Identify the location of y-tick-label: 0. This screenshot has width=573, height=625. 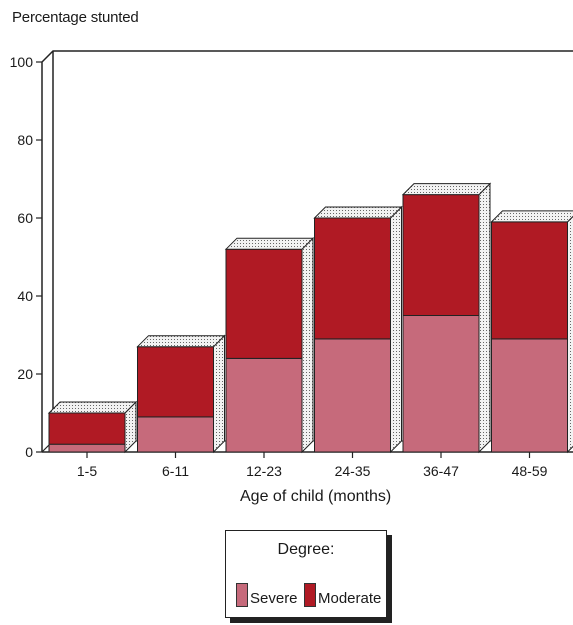
(29, 452).